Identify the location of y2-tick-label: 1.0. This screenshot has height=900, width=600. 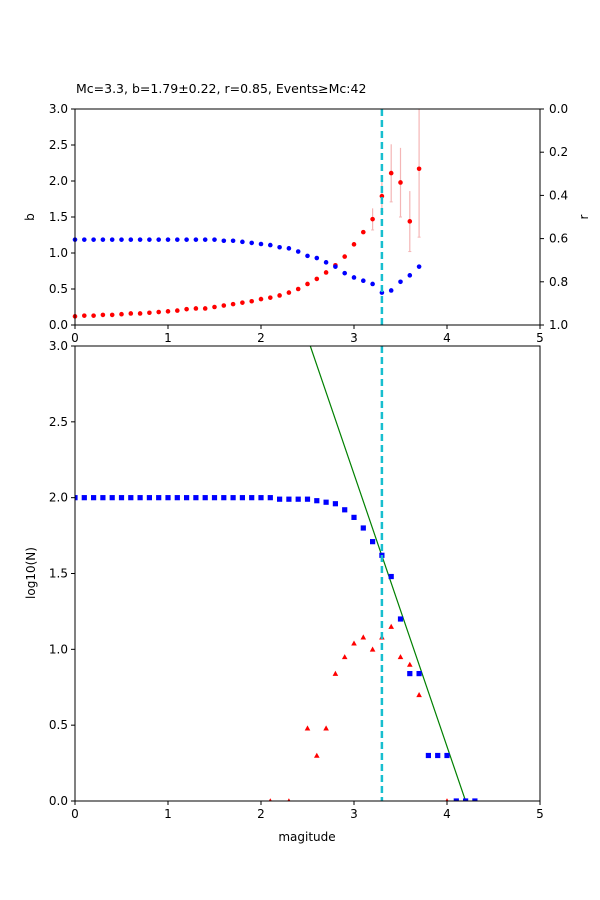
(558, 325).